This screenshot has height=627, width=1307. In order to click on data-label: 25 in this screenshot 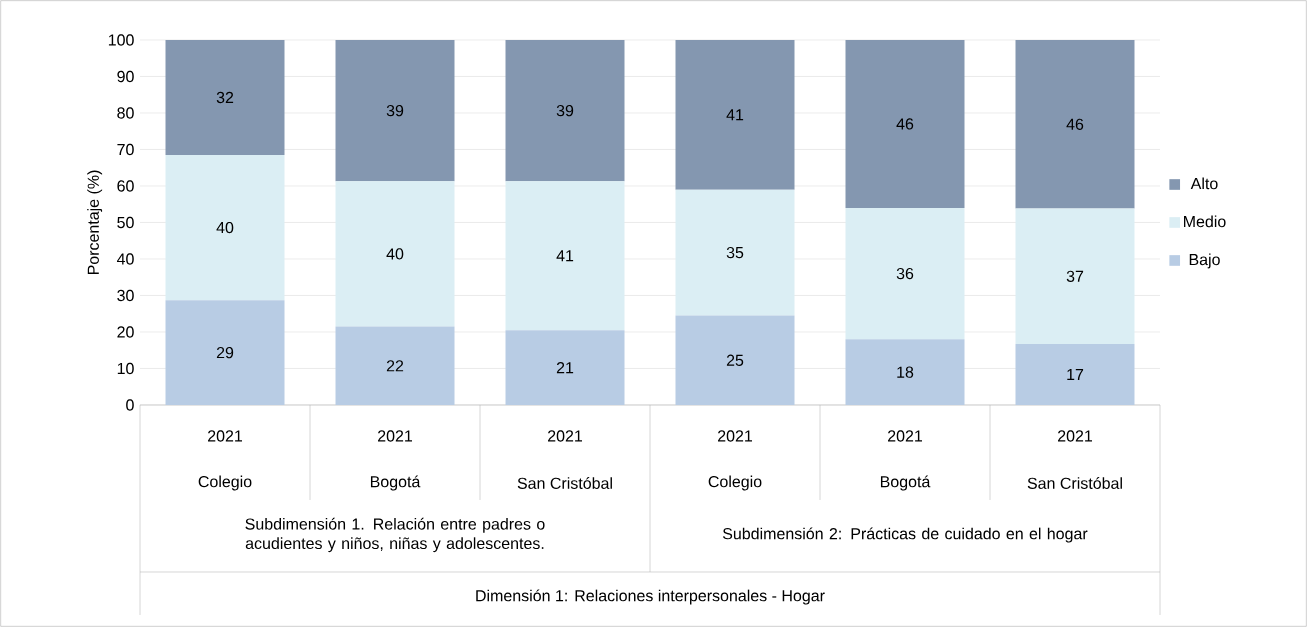, I will do `click(735, 360)`.